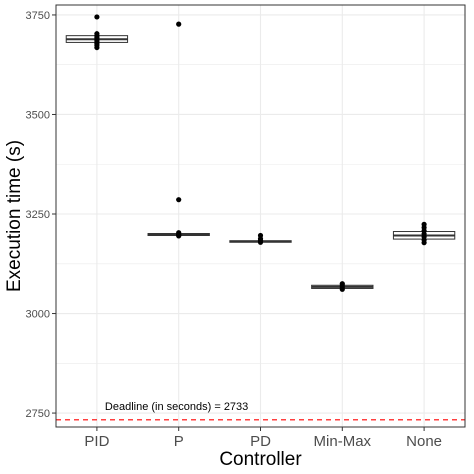 This screenshot has width=474, height=474. What do you see at coordinates (343, 441) in the screenshot?
I see `x-tick-label-3: Min-Max` at bounding box center [343, 441].